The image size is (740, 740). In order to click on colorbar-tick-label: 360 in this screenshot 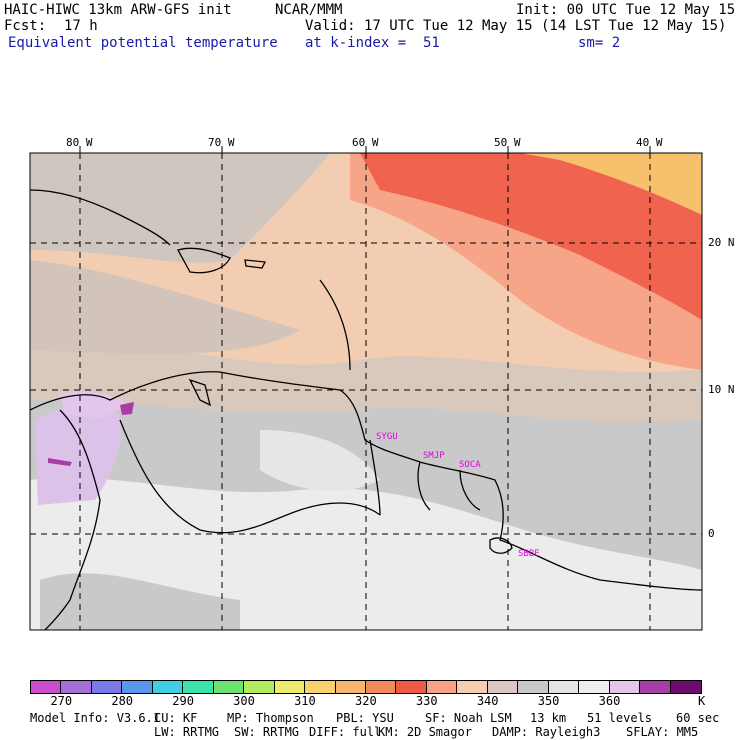, I will do `click(609, 701)`.